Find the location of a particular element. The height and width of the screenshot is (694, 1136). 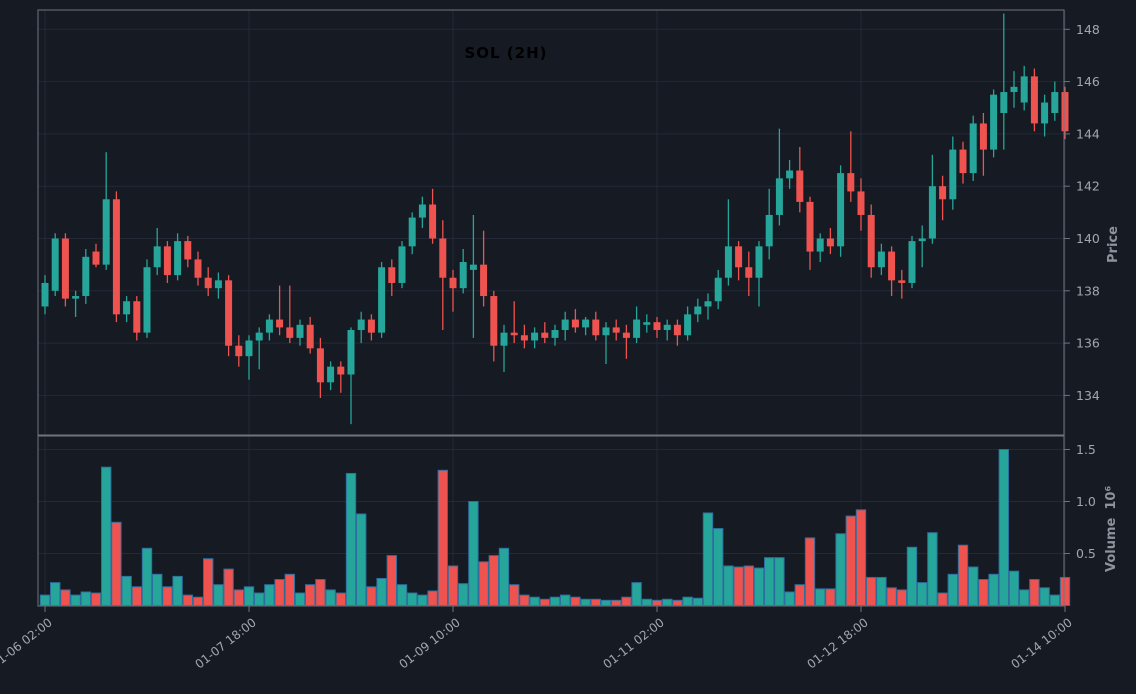

price-tick-label: 144 is located at coordinates (1088, 133).